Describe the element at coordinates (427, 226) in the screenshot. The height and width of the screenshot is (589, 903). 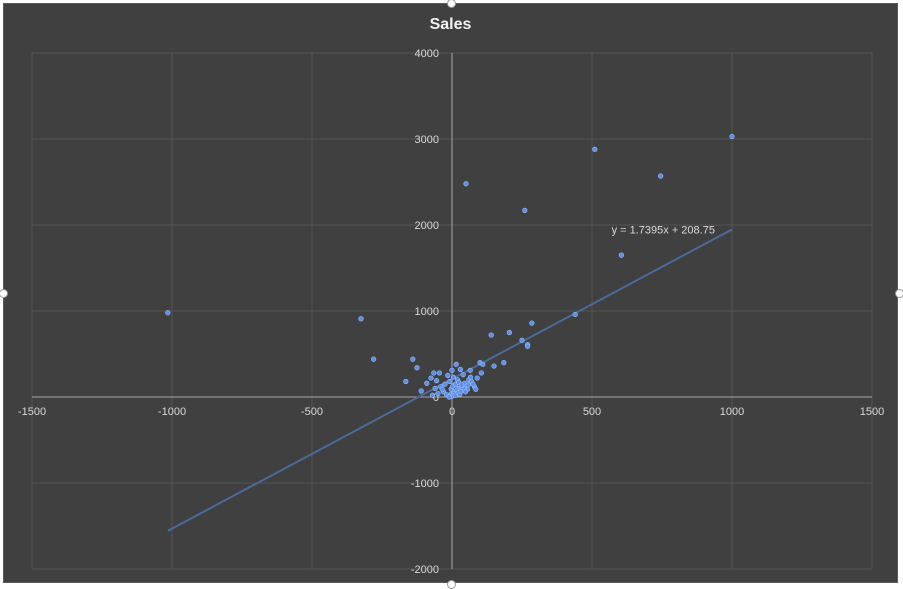
I see `y-tick-label: 2000` at that location.